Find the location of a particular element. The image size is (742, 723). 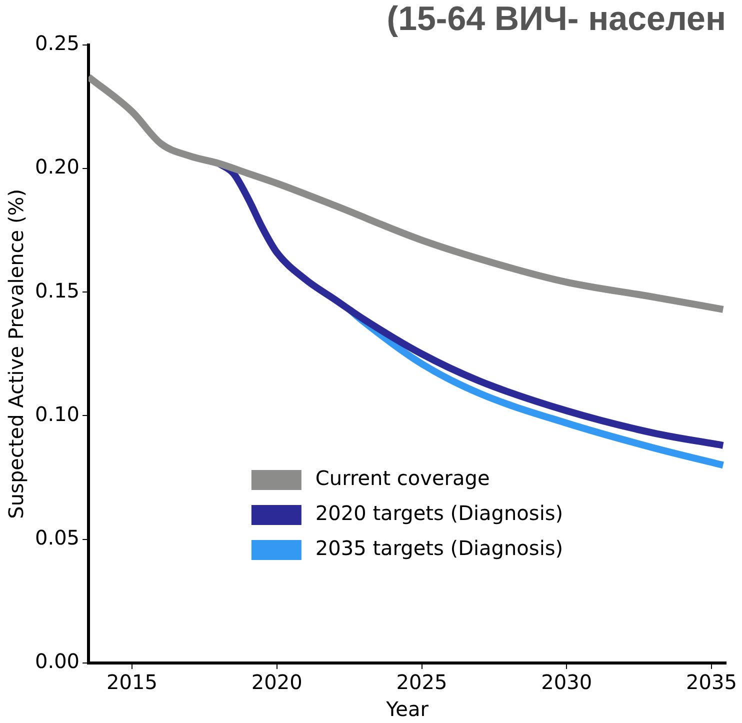

y-tick-label: 0.10 is located at coordinates (57, 414).